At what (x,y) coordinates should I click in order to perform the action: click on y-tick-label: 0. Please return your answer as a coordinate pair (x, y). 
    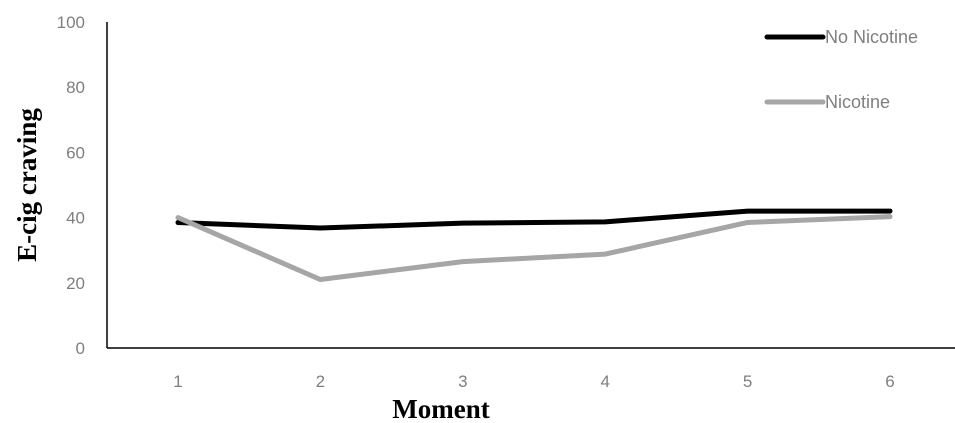
    Looking at the image, I should click on (80, 348).